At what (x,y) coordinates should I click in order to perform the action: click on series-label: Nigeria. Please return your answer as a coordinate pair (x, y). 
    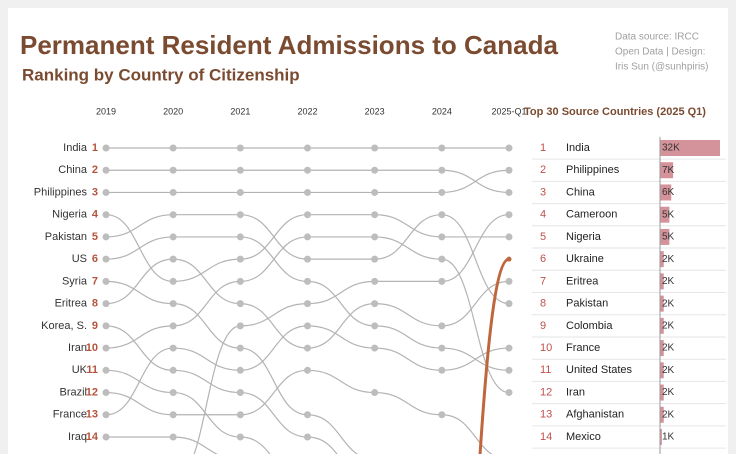
    Looking at the image, I should click on (70, 215).